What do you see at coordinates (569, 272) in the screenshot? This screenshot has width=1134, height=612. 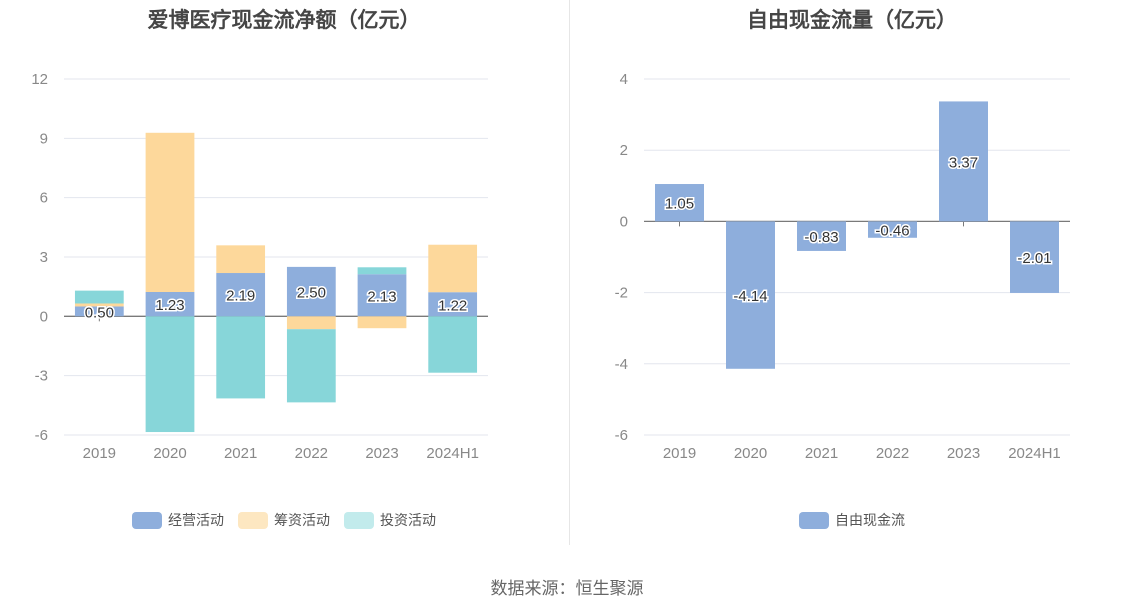 I see `panel-divider` at bounding box center [569, 272].